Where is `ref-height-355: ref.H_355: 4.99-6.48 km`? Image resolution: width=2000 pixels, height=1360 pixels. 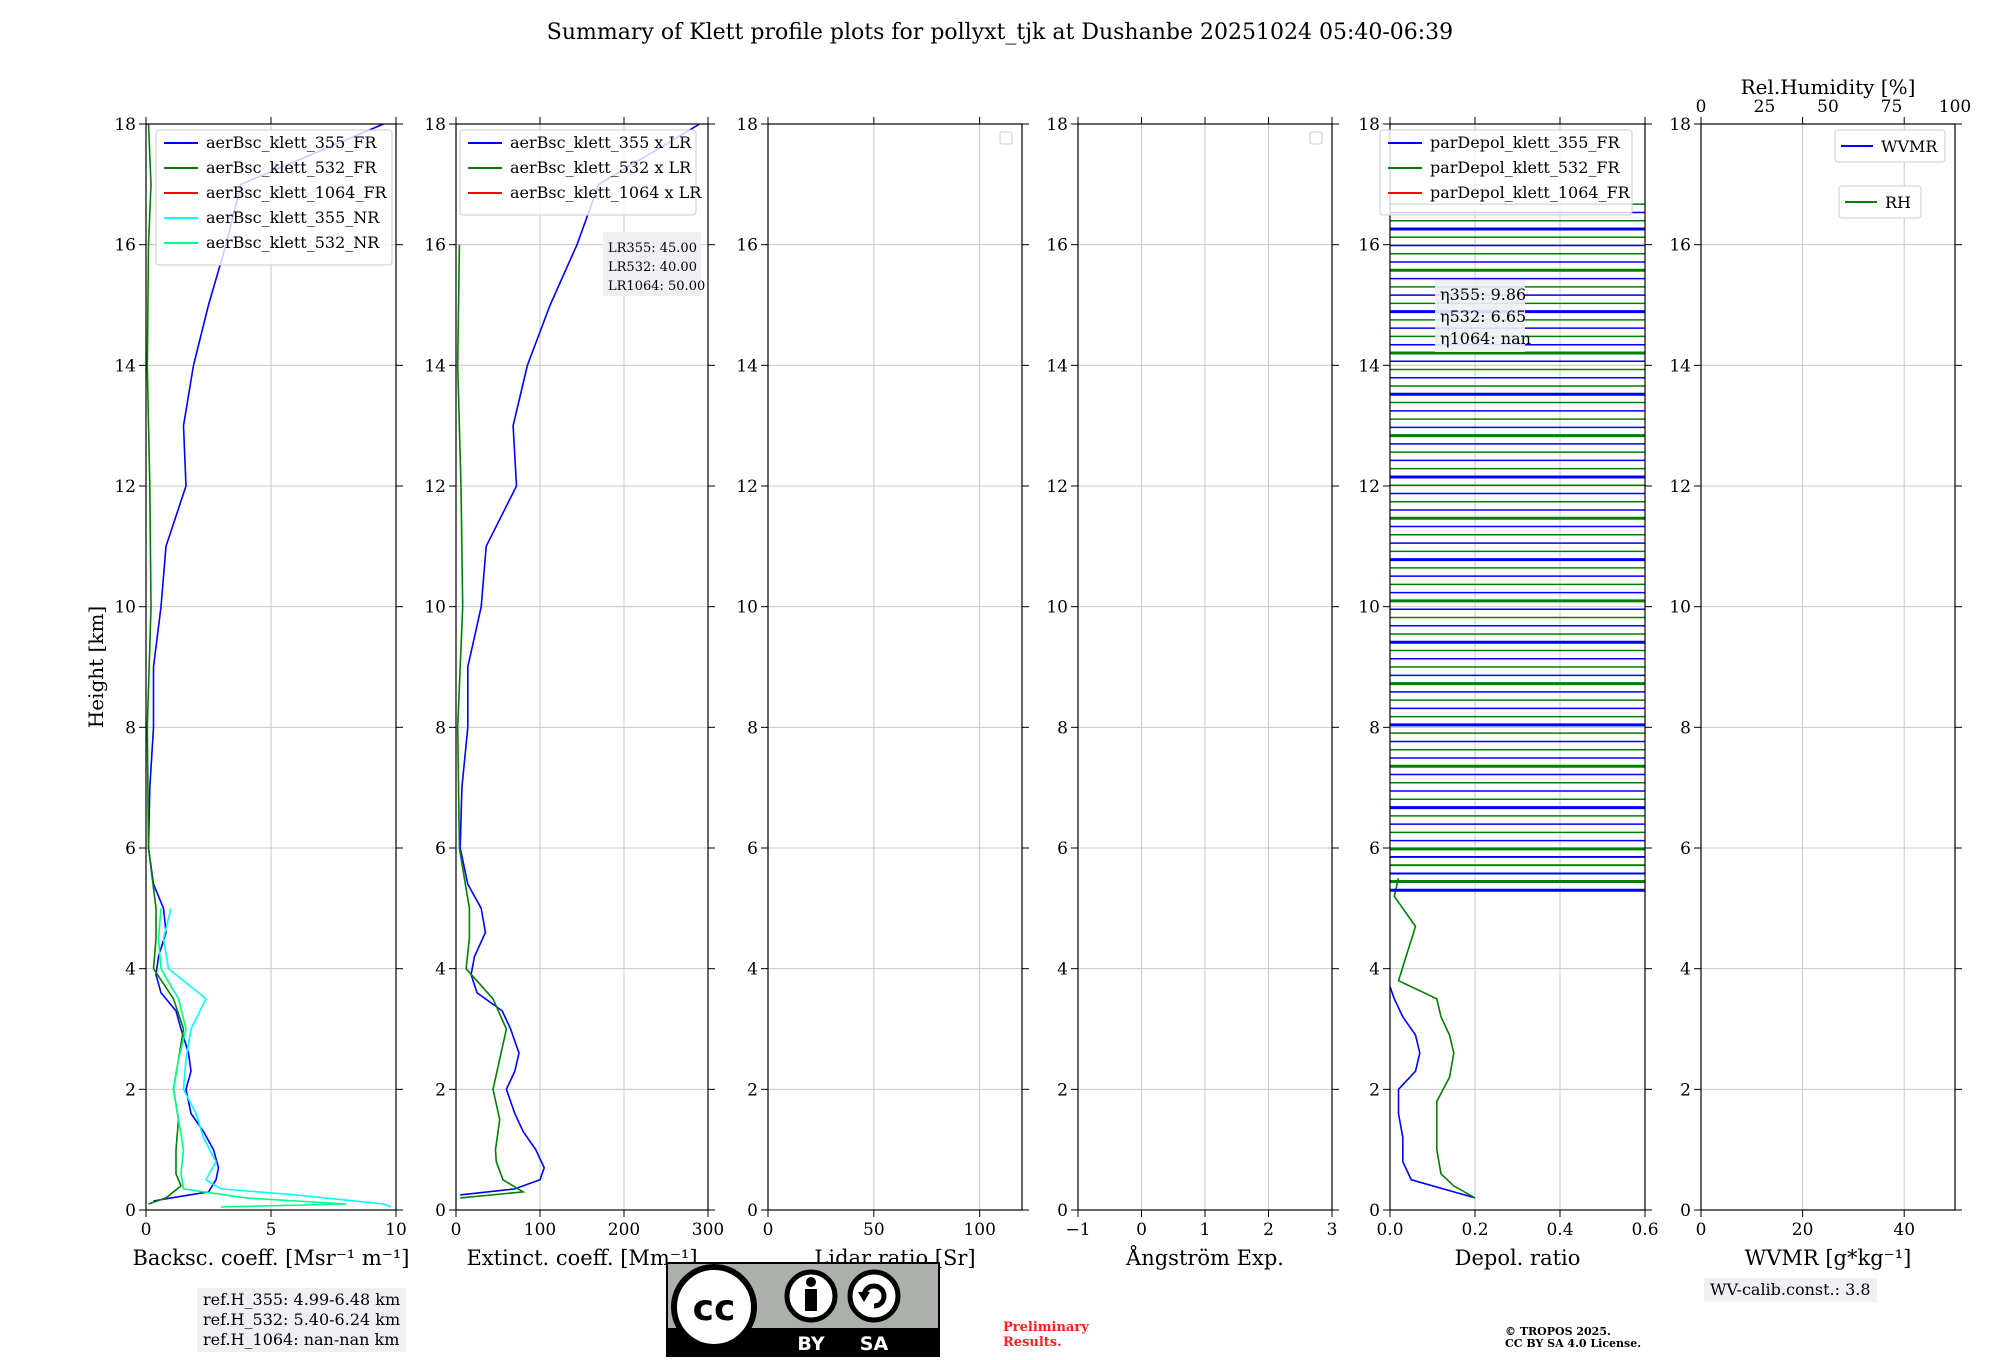 ref-height-355: ref.H_355: 4.99-6.48 km is located at coordinates (302, 1299).